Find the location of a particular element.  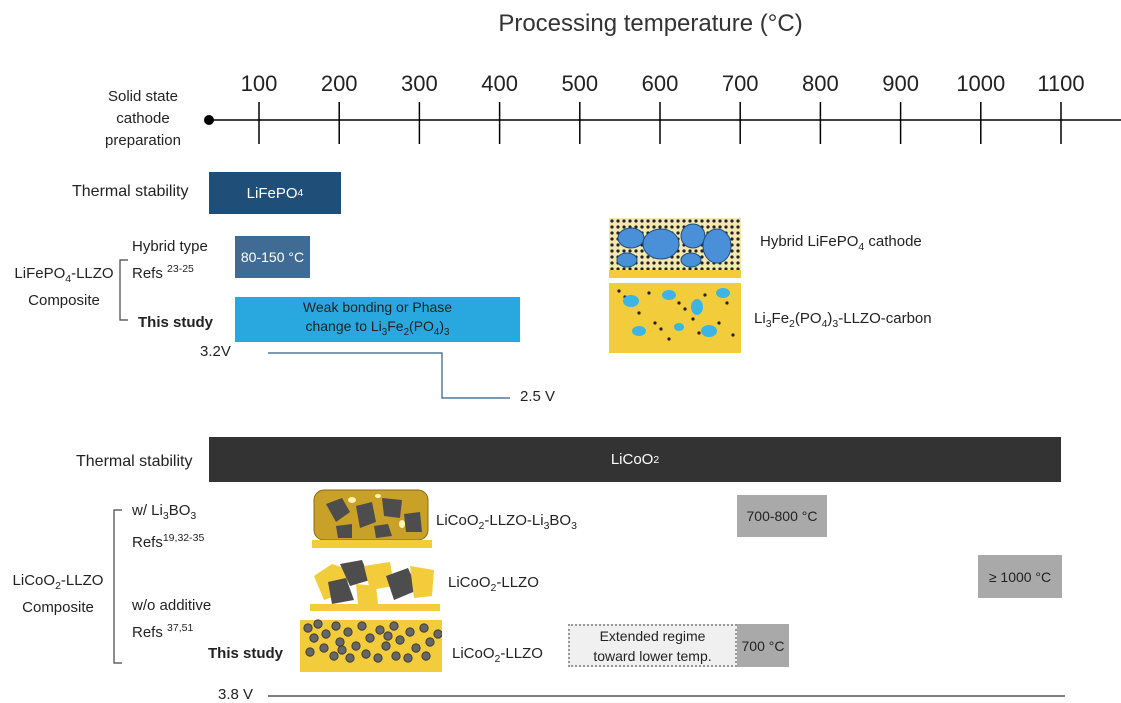

licoo2-thermal-bar: LiCoO 2 is located at coordinates (635, 459).